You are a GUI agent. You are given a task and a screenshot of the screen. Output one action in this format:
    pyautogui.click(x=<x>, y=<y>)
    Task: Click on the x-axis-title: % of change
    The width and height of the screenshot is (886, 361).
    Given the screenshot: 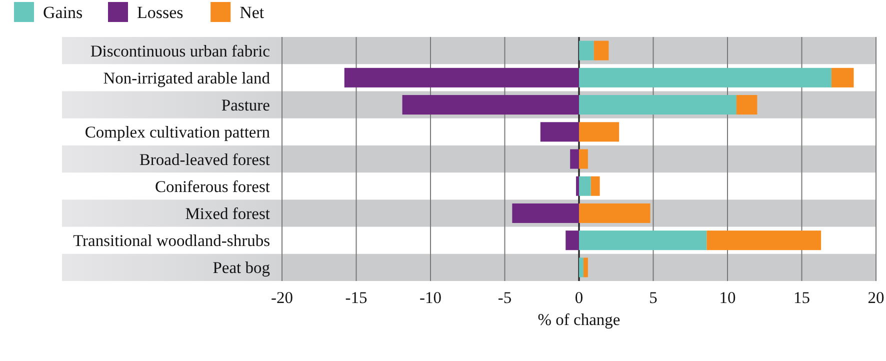 What is the action you would take?
    pyautogui.click(x=579, y=319)
    